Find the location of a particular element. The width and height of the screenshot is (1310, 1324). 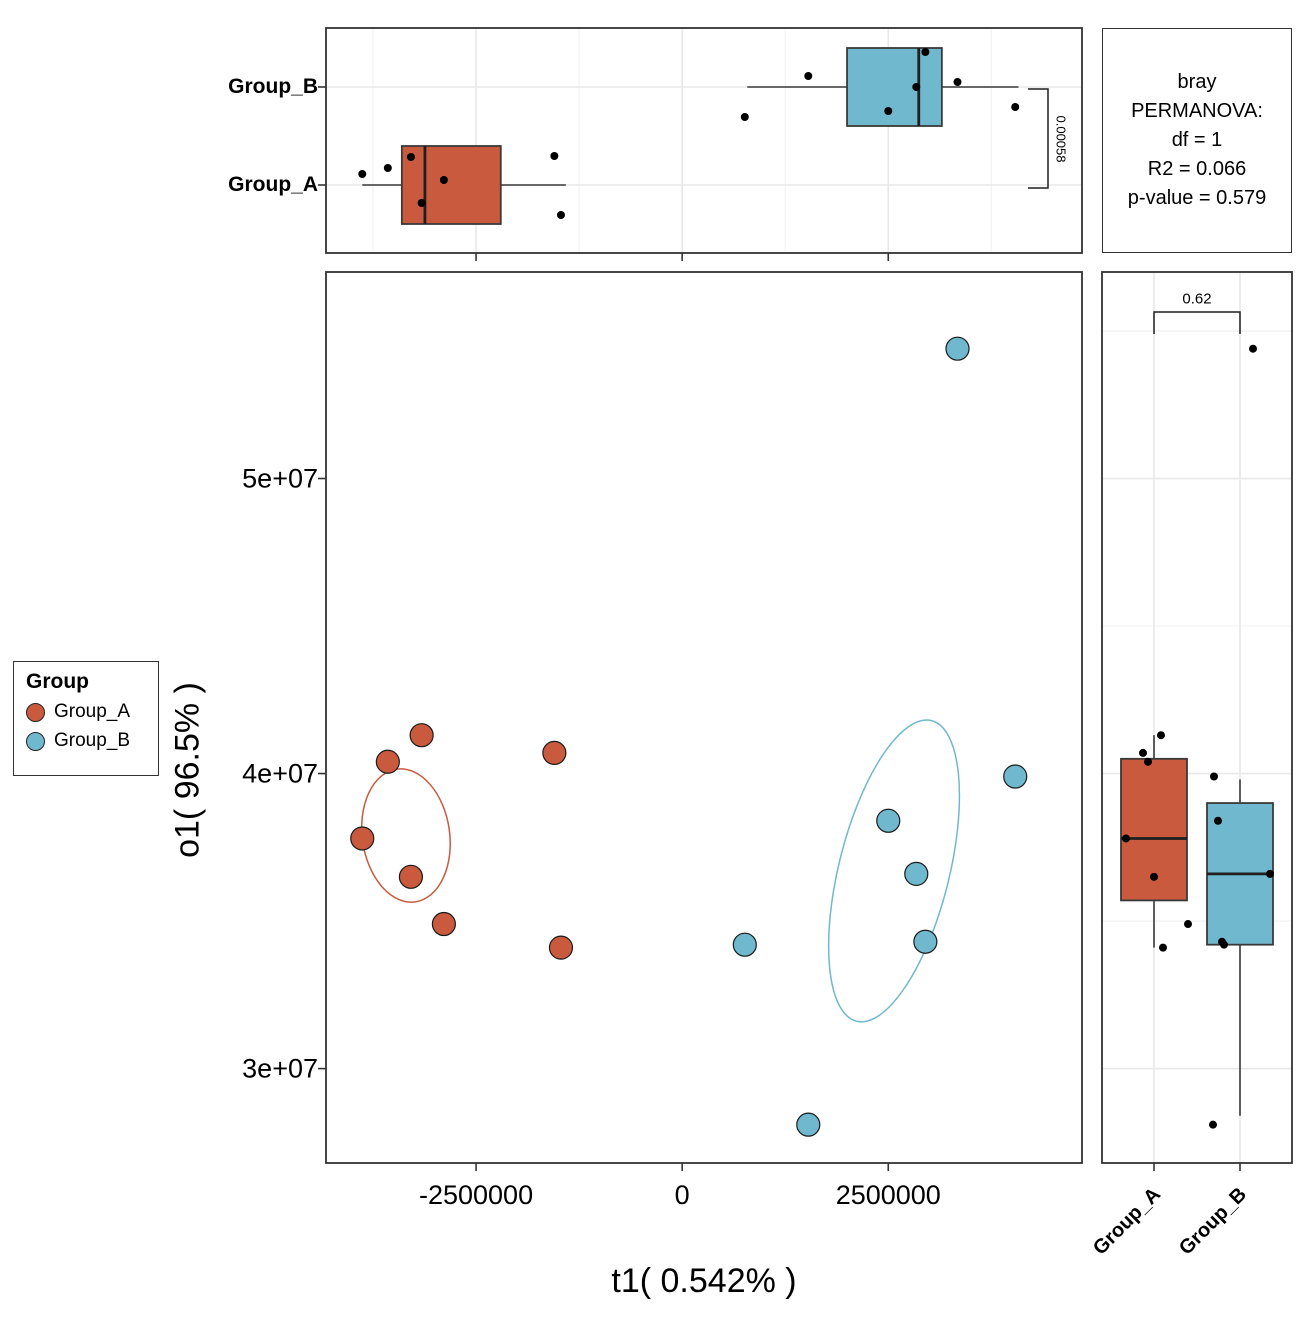

legend-title: Group is located at coordinates (57, 681).